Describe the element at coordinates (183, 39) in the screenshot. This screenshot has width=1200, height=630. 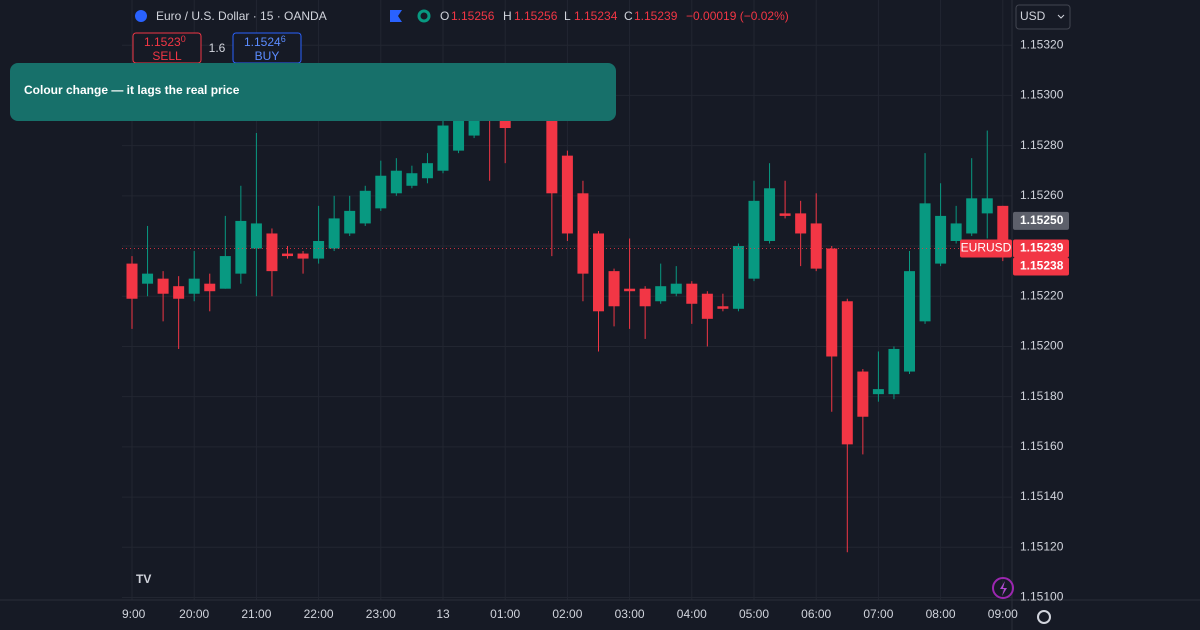
I see `sell-pip: 0` at that location.